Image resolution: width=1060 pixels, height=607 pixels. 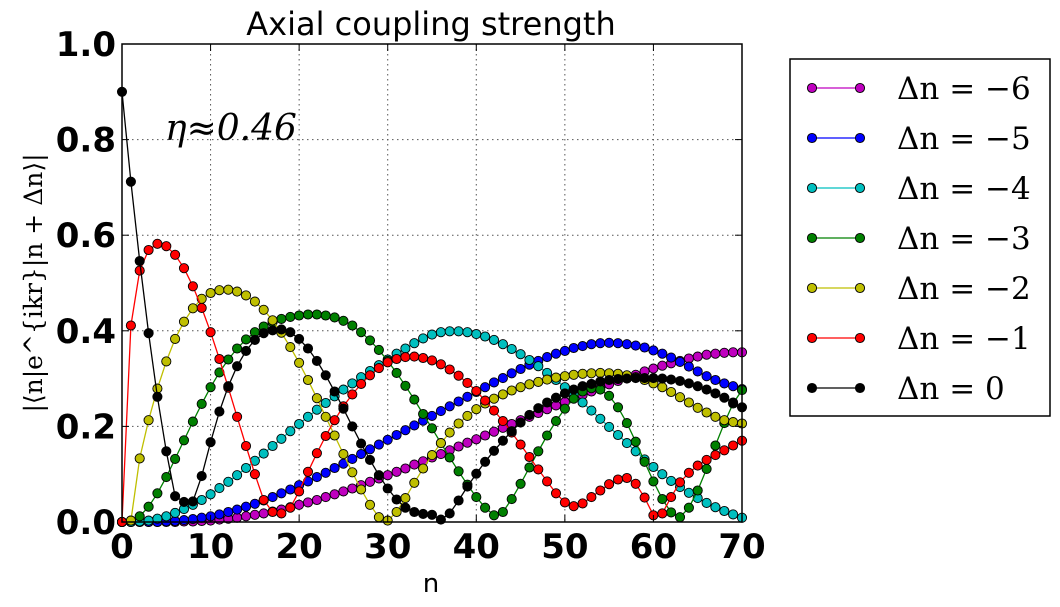 I want to click on x-tick-label: 20, so click(x=298, y=547).